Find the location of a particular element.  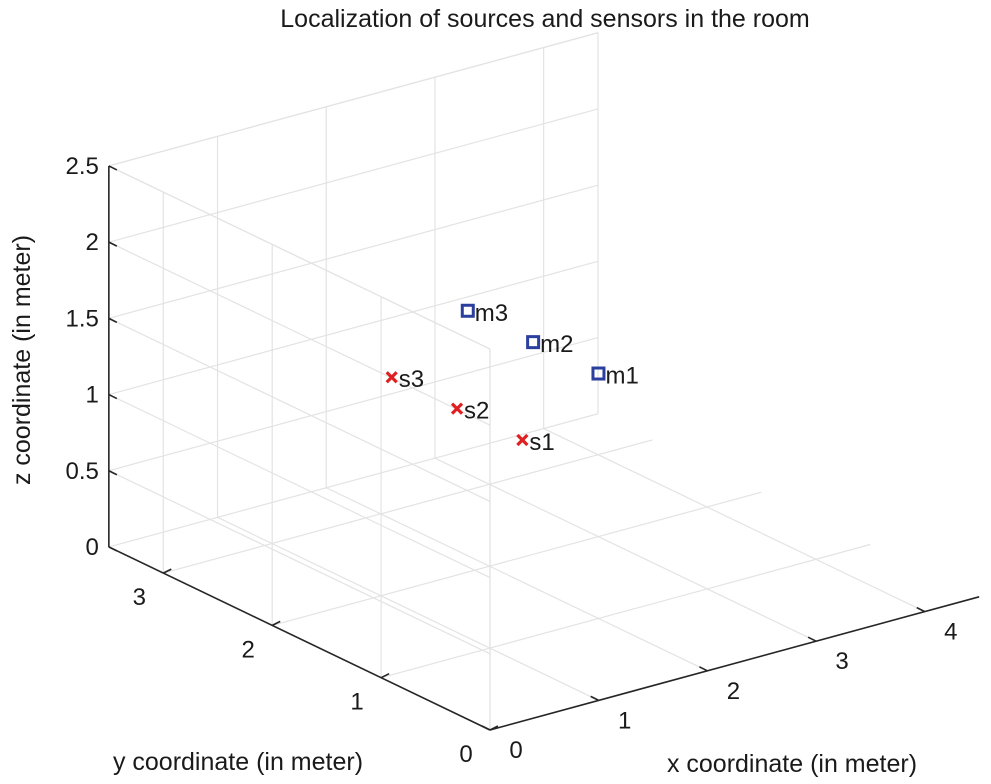

y-axis-line is located at coordinates (299, 638).